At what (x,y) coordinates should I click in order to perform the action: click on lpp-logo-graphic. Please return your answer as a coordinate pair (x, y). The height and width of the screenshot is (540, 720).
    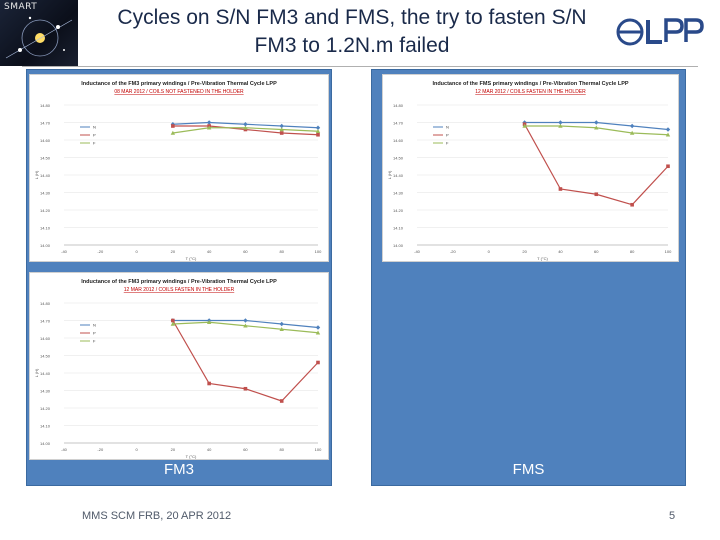
    Looking at the image, I should click on (660, 32).